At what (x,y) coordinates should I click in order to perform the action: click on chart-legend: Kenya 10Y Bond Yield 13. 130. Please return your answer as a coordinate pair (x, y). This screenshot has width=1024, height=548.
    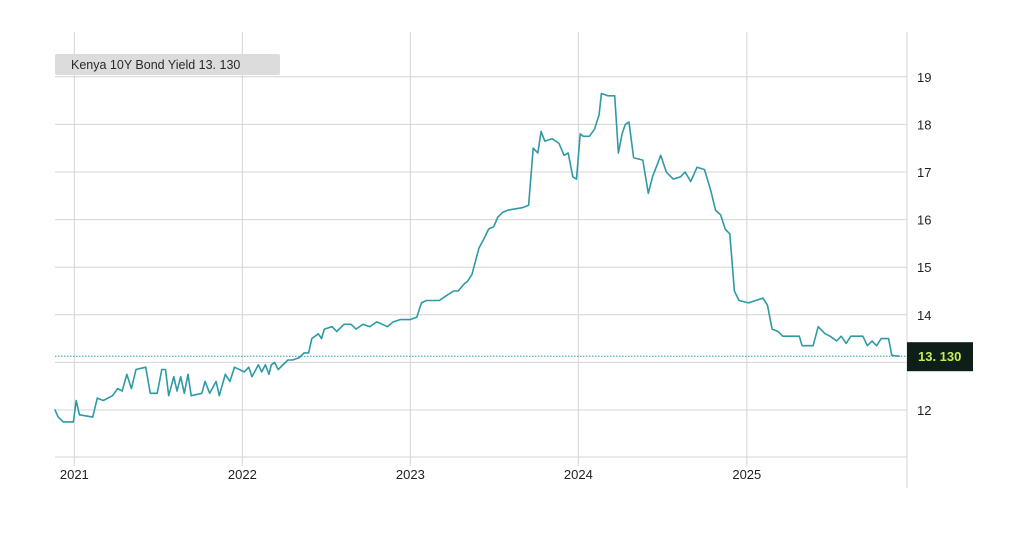
    Looking at the image, I should click on (167, 64).